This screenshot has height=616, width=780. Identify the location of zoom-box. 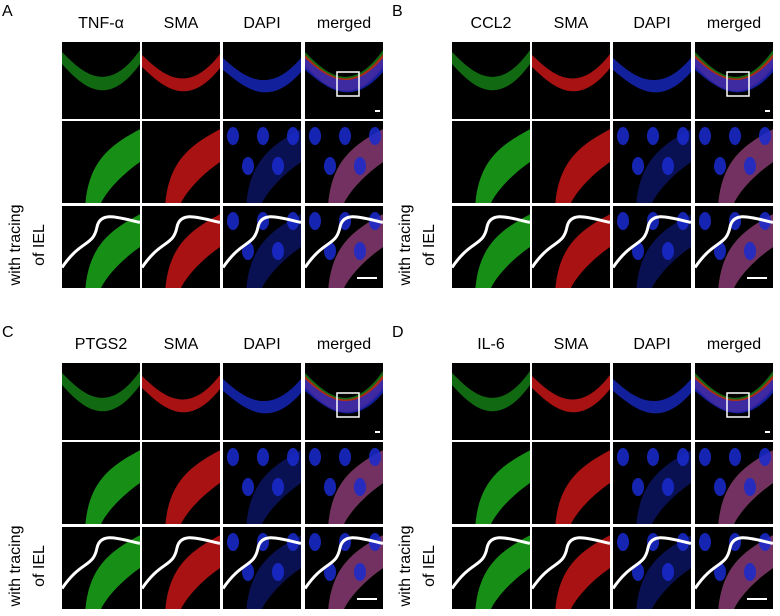
(738, 405).